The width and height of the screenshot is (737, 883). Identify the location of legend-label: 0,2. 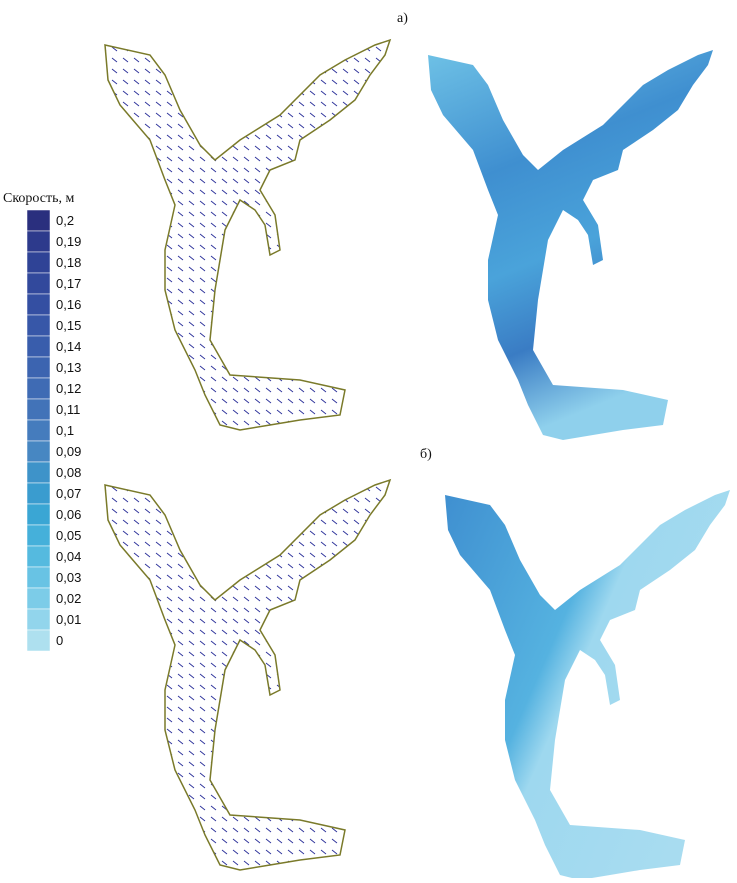
(65, 220).